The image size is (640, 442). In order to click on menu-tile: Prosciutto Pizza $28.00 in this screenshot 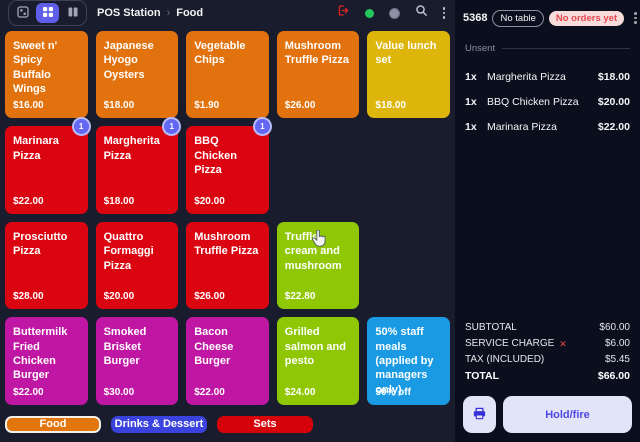, I will do `click(46, 265)`.